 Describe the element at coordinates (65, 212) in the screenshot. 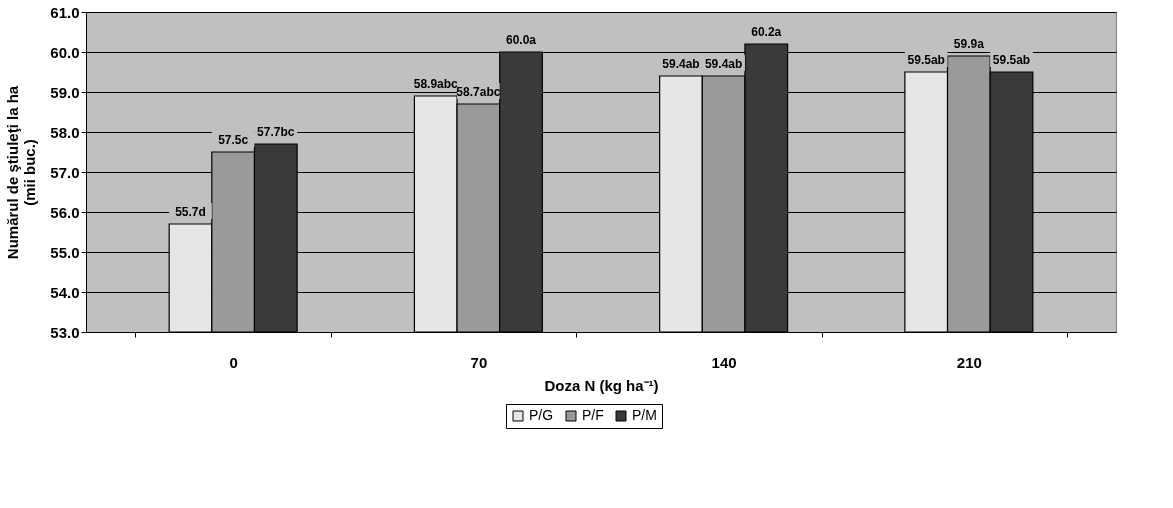

I see `y-tick-label: 56.0` at that location.